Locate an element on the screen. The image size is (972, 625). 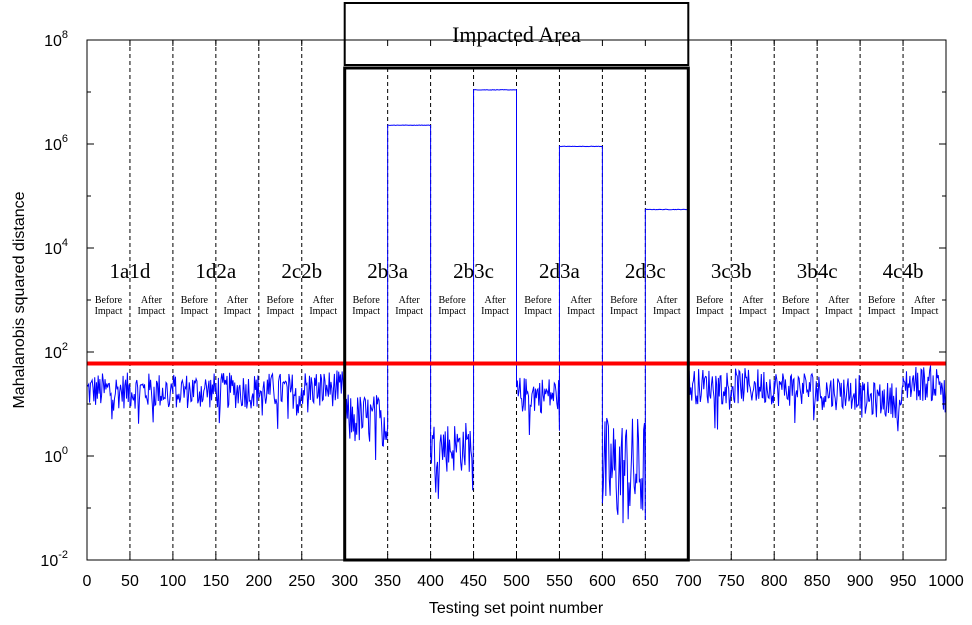
x-tick-label: 350 is located at coordinates (387, 581).